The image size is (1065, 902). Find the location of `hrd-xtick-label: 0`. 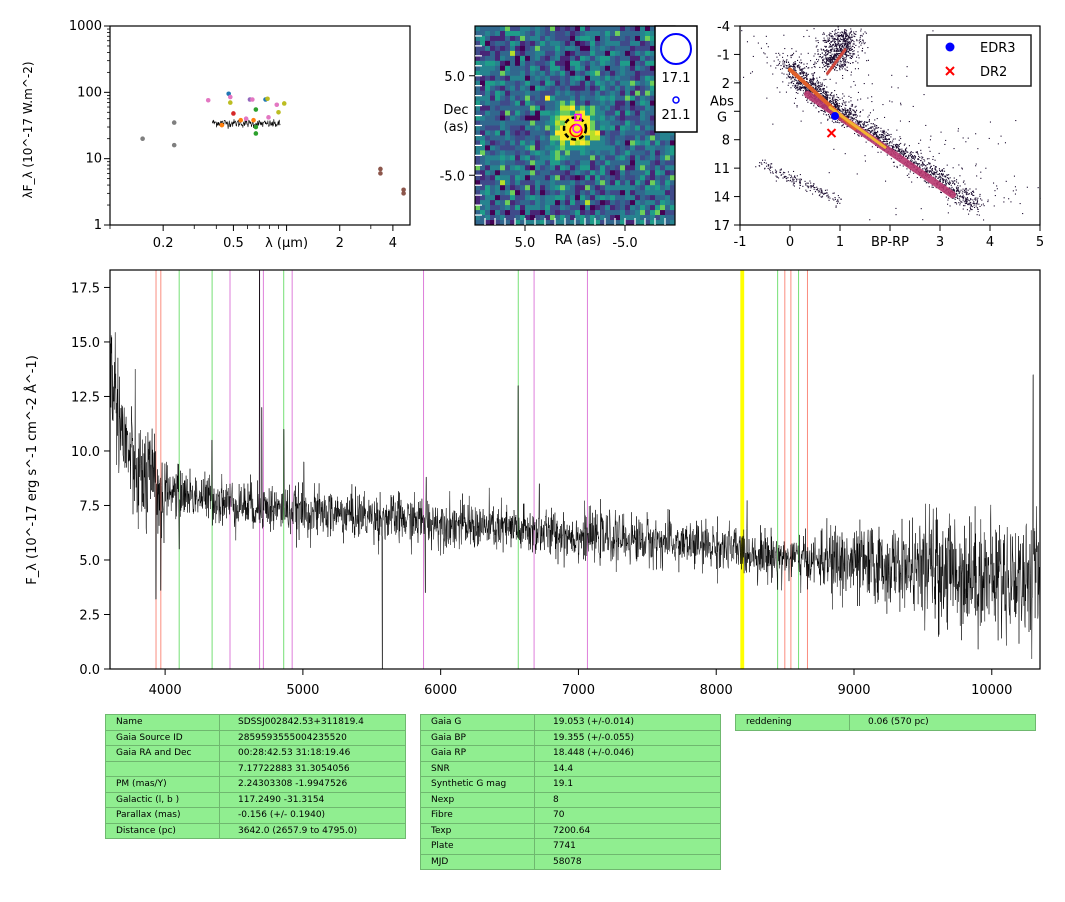

hrd-xtick-label: 0 is located at coordinates (790, 242).